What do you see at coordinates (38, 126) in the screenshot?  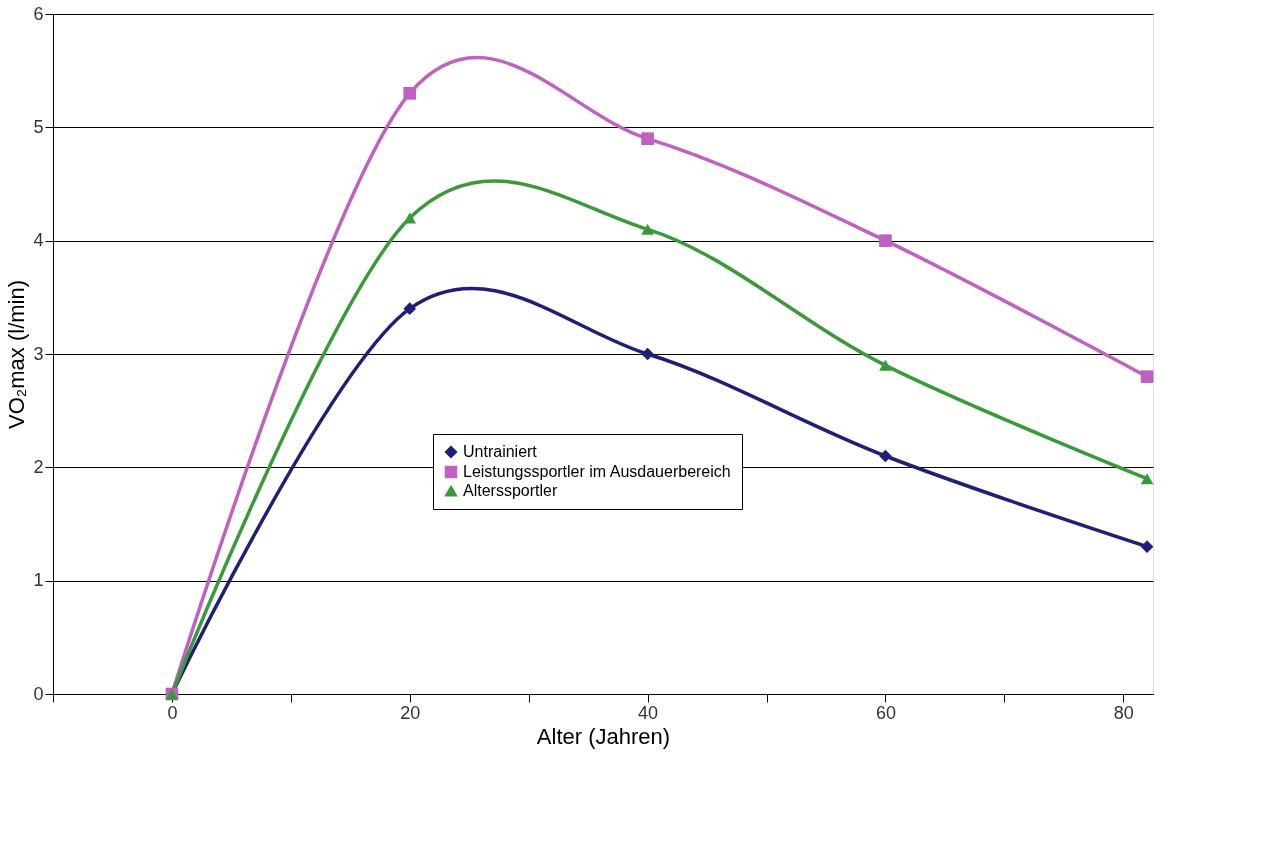 I see `y-tick-label: 5` at bounding box center [38, 126].